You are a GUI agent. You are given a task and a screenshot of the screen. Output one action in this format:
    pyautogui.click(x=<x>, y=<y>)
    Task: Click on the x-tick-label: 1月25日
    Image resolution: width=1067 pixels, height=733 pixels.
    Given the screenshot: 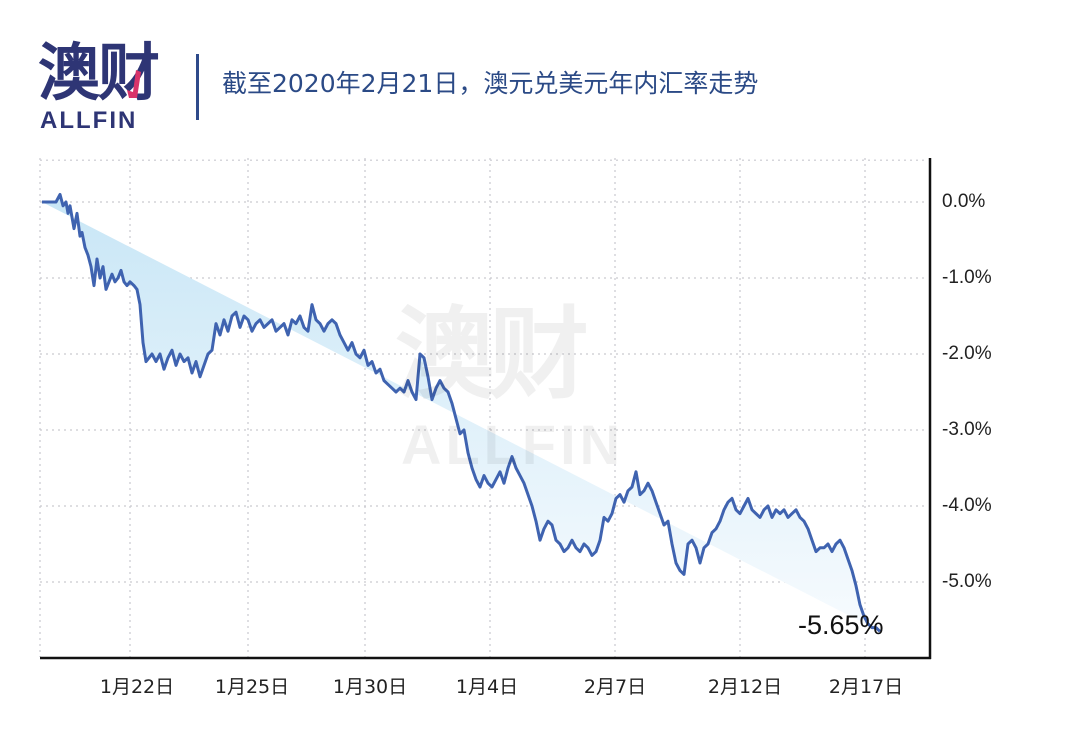 What is the action you would take?
    pyautogui.click(x=252, y=687)
    